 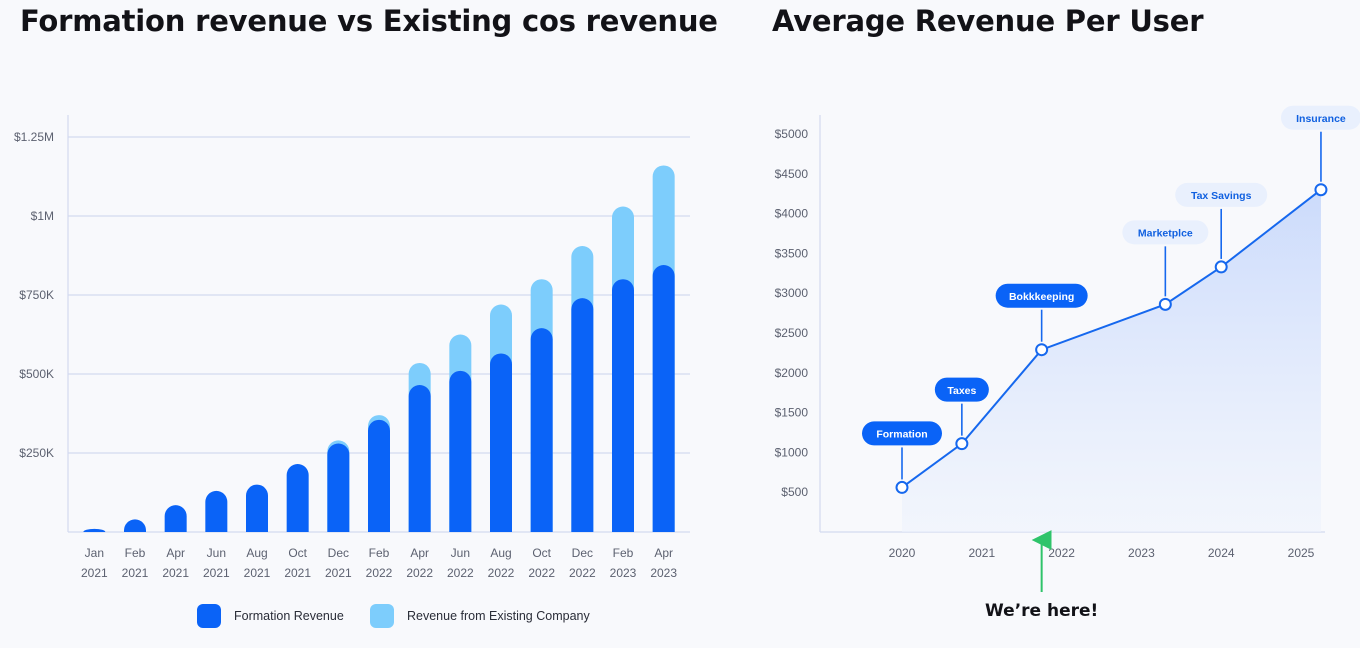 What do you see at coordinates (34, 137) in the screenshot?
I see `bar-y-tick-label: $1.25M` at bounding box center [34, 137].